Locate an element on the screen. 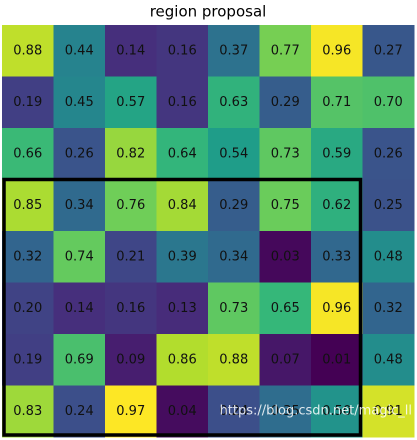 The width and height of the screenshot is (417, 440). cell-label: 0.21 is located at coordinates (130, 256).